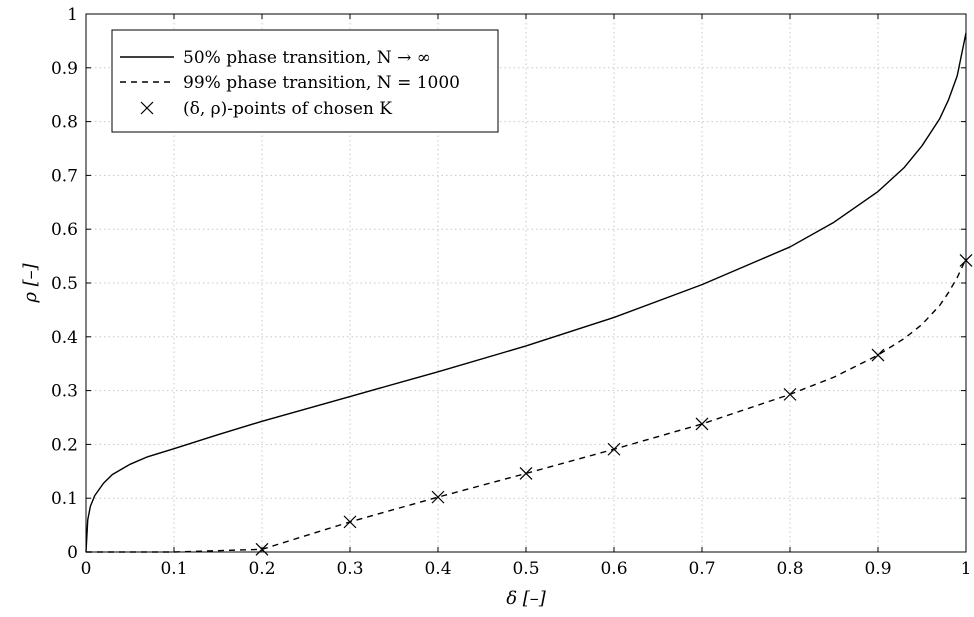 This screenshot has height=617, width=974. What do you see at coordinates (526, 598) in the screenshot?
I see `x-axis-label: δ [–]` at bounding box center [526, 598].